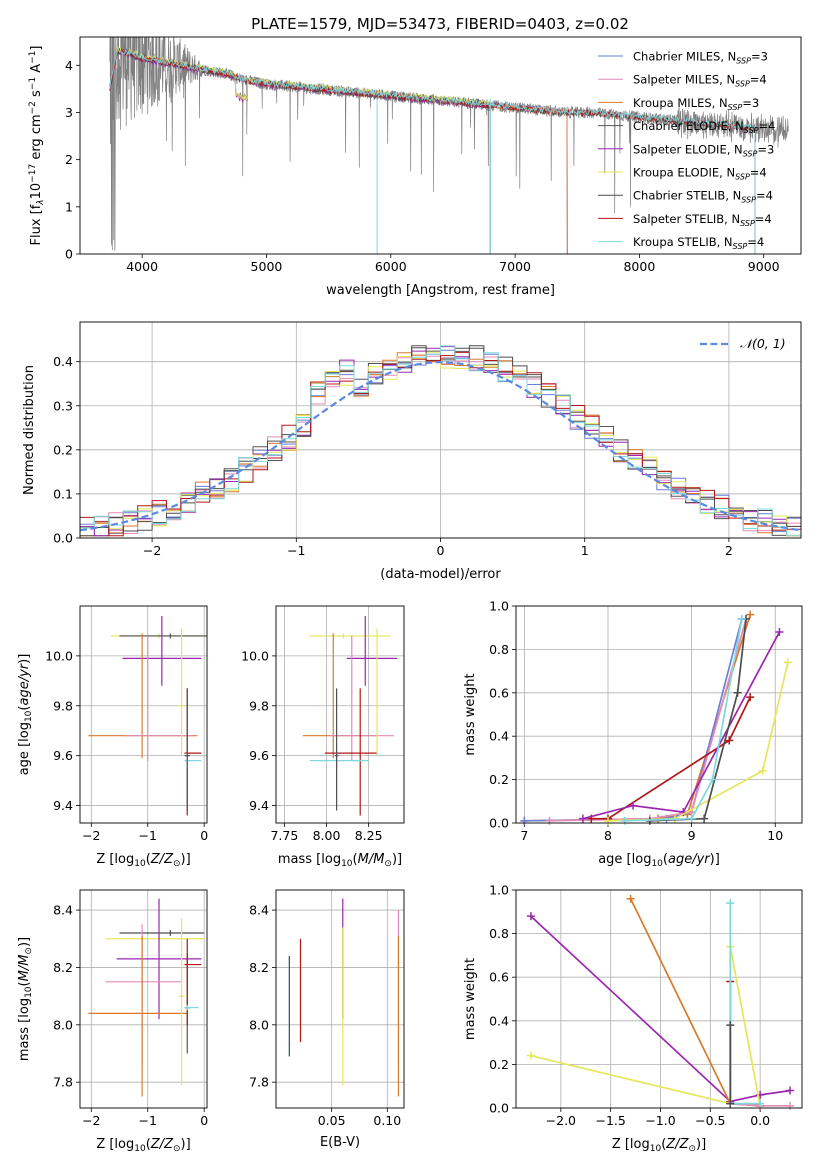 Image resolution: width=819 pixels, height=1170 pixels. Describe the element at coordinates (585, 550) in the screenshot. I see `x-tick-label: 1` at that location.